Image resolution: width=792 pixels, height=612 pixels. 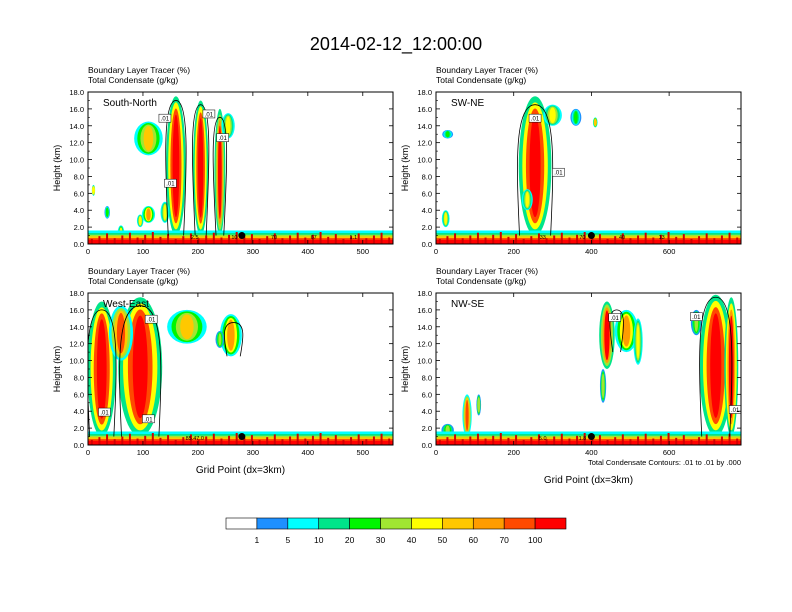 I want to click on x-tick-label: 600, so click(x=669, y=452).